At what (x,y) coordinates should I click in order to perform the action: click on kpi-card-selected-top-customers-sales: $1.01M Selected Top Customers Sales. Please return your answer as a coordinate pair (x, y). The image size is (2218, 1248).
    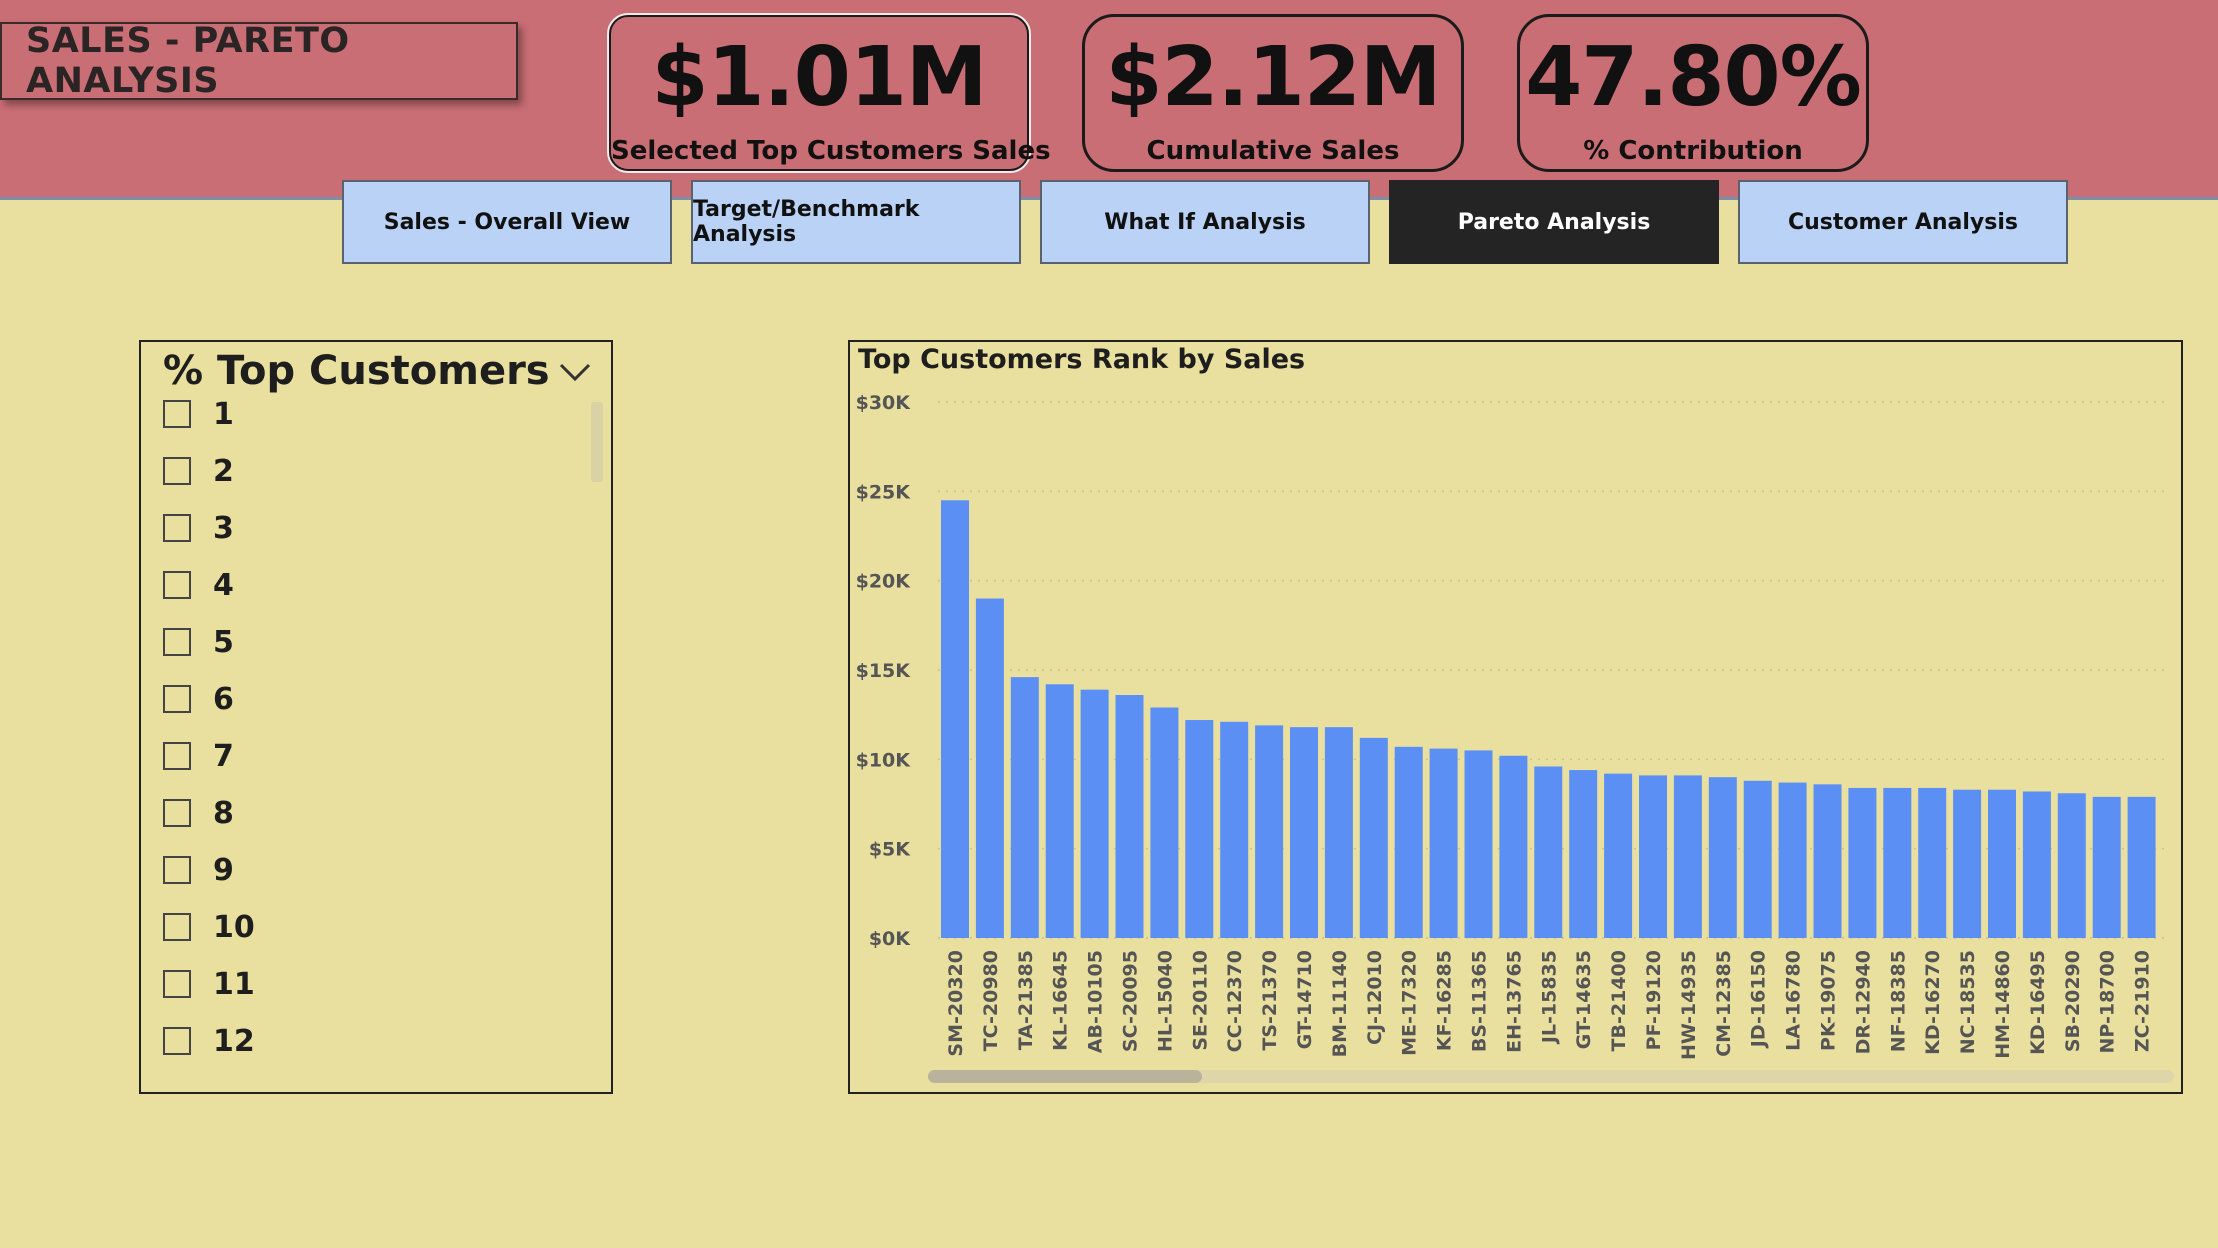
    Looking at the image, I should click on (829, 93).